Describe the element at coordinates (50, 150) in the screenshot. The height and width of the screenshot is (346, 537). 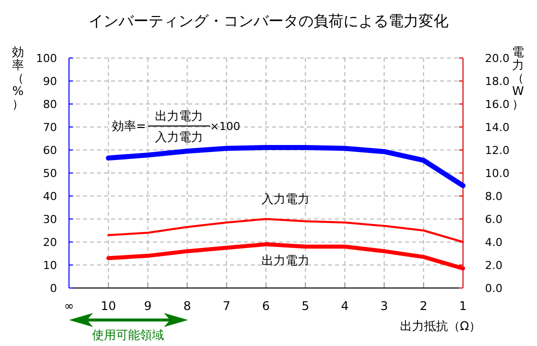
I see `y-tick-label: 60` at that location.